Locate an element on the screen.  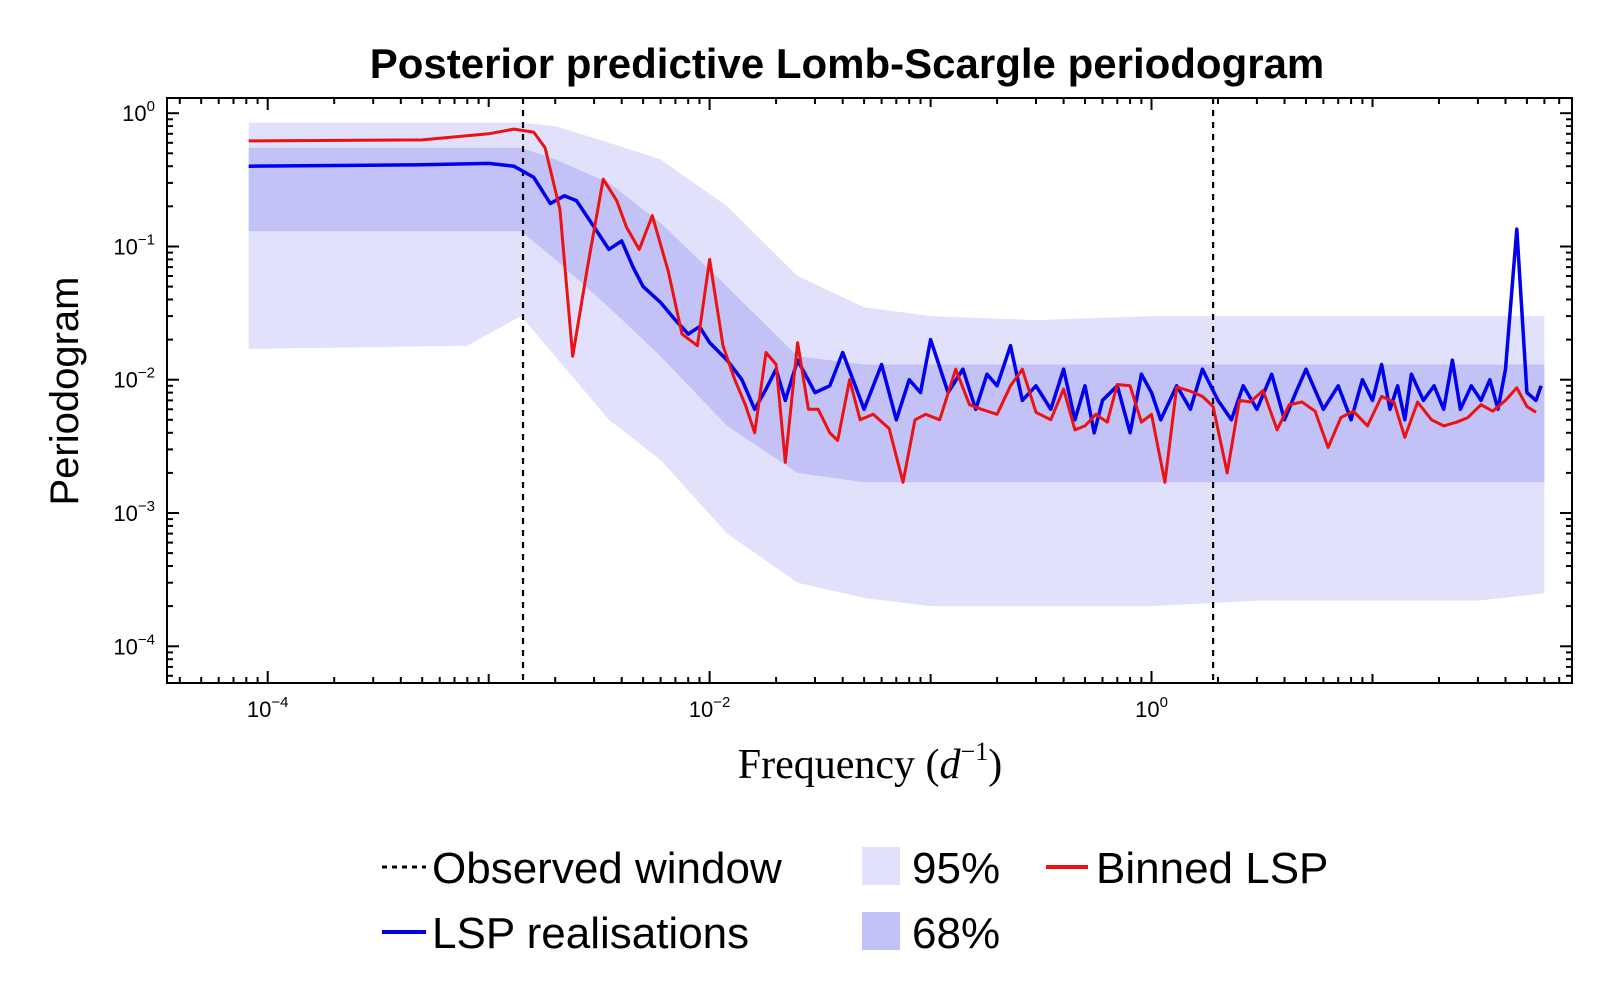
y-axis-label: Periodogram is located at coordinates (65, 390).